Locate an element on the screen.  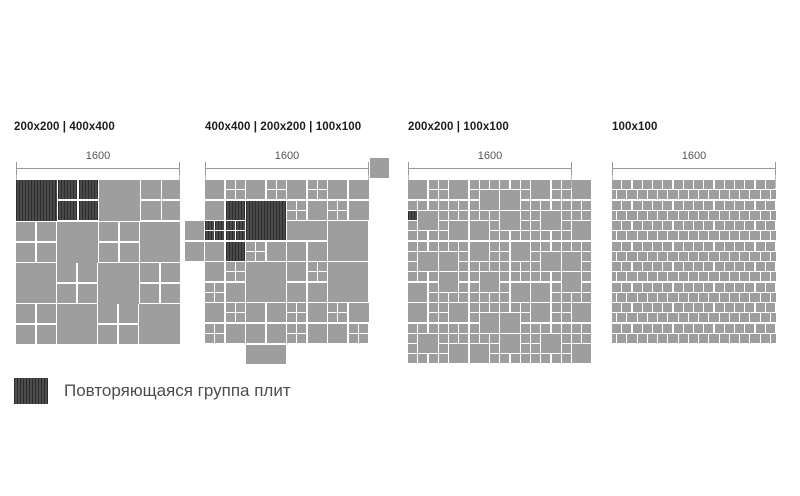
legend-label: Повторяющаяся группа плит is located at coordinates (177, 390).